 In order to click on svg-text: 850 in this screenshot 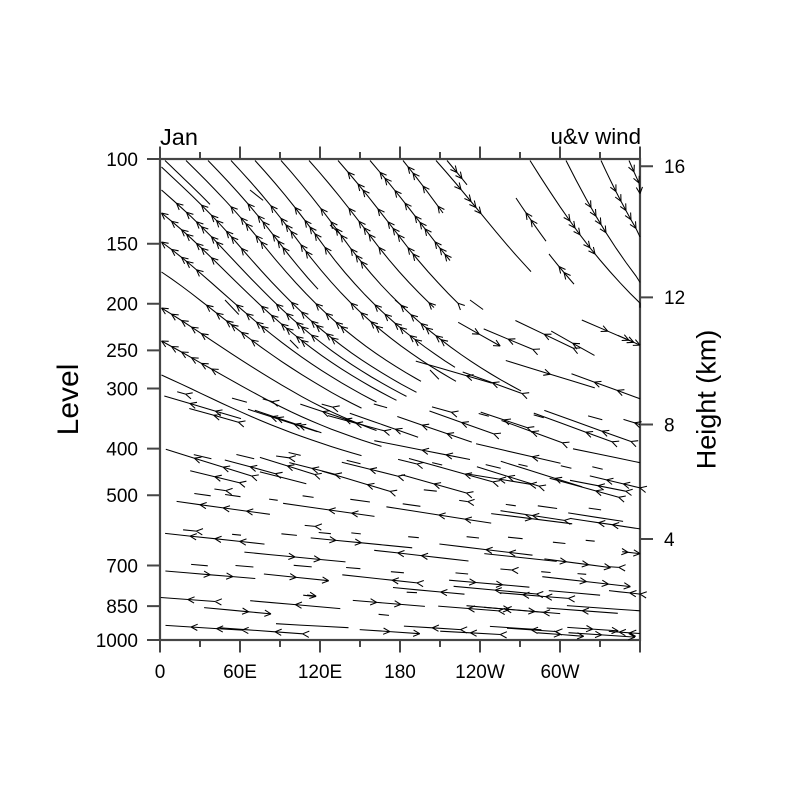, I will do `click(122, 607)`.